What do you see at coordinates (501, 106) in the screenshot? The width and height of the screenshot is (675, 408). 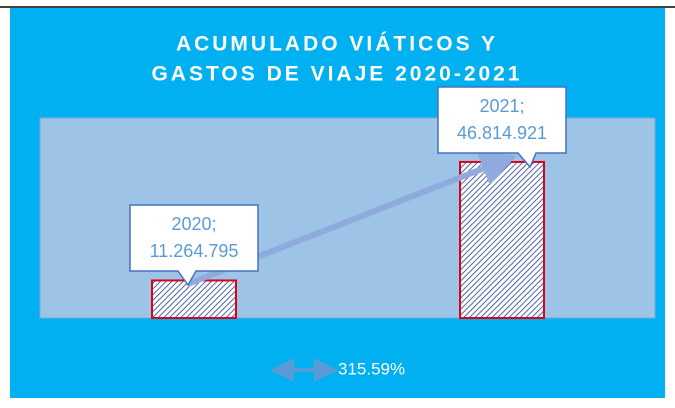 I see `data-label-category: 2021;` at bounding box center [501, 106].